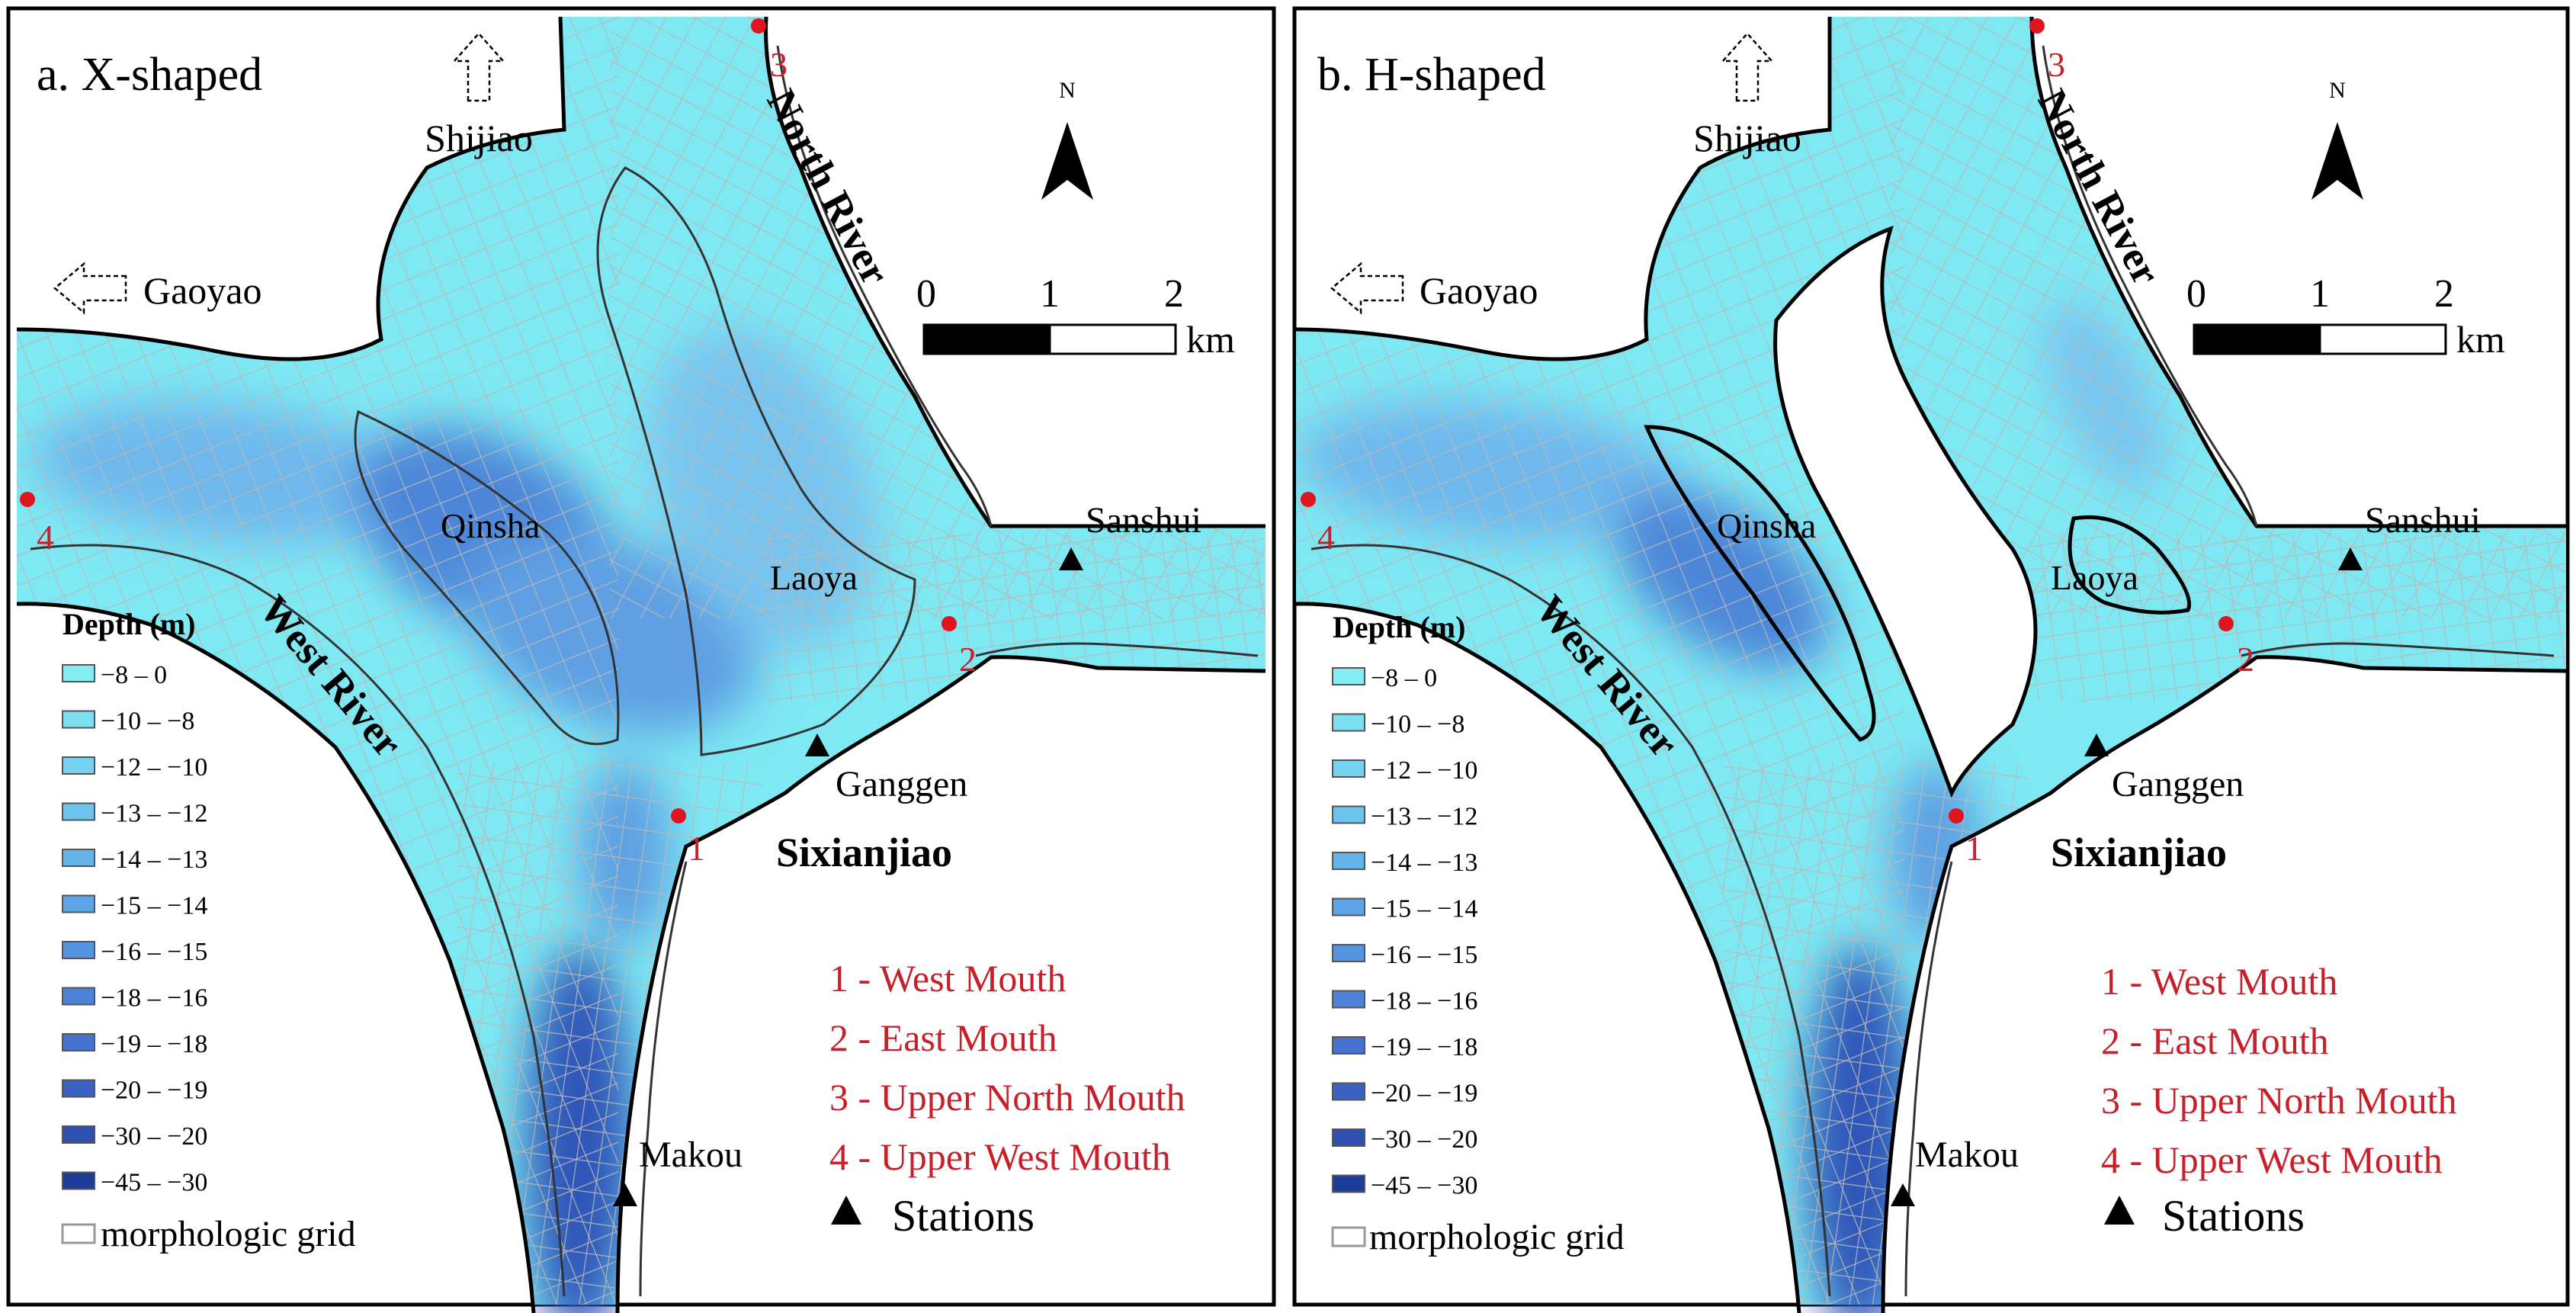 Image resolution: width=2576 pixels, height=1313 pixels. Describe the element at coordinates (1548, 958) in the screenshot. I see `panel-b-shoreline-south-west` at that location.